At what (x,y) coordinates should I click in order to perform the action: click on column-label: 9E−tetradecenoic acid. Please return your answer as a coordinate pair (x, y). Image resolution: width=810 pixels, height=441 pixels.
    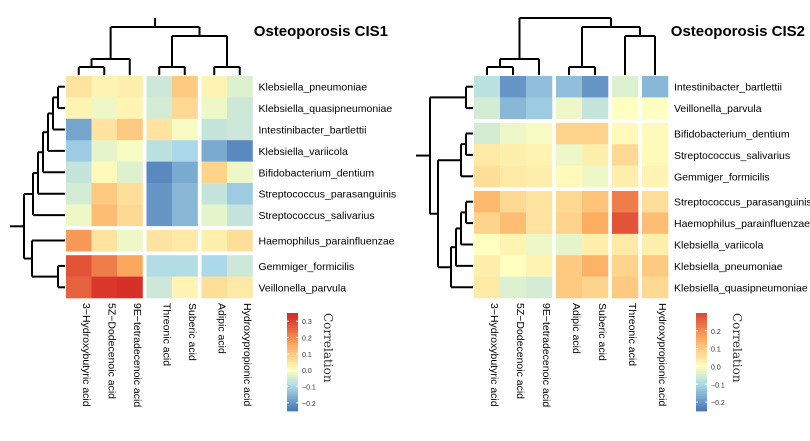
    Looking at the image, I should click on (137, 355).